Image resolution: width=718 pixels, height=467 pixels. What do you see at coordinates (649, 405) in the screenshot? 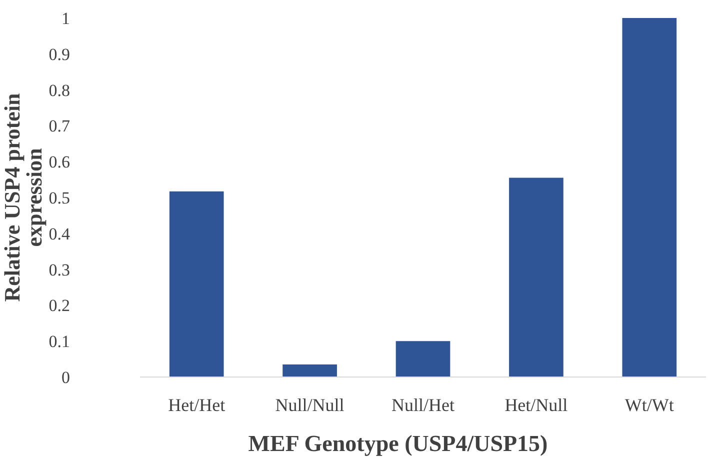
I see `x-tick-label: Wt/Wt` at bounding box center [649, 405].